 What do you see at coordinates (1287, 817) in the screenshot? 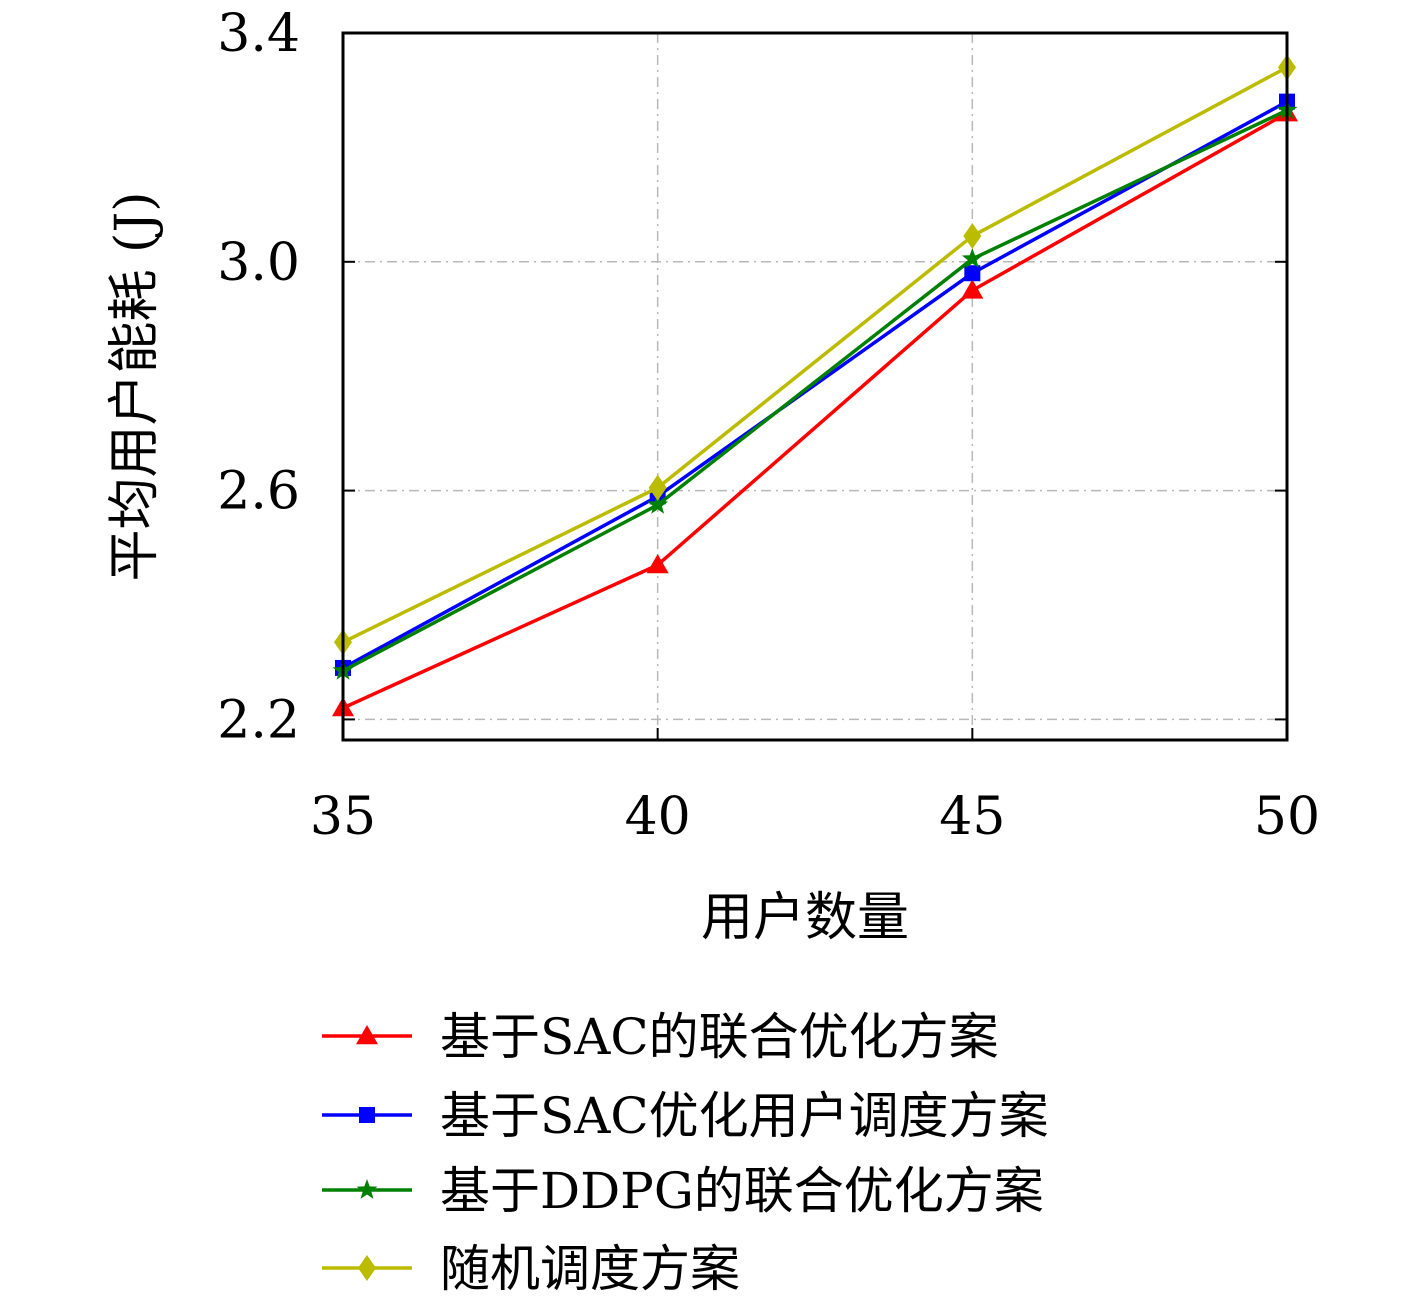
I see `x-tick-label: 50` at bounding box center [1287, 817].